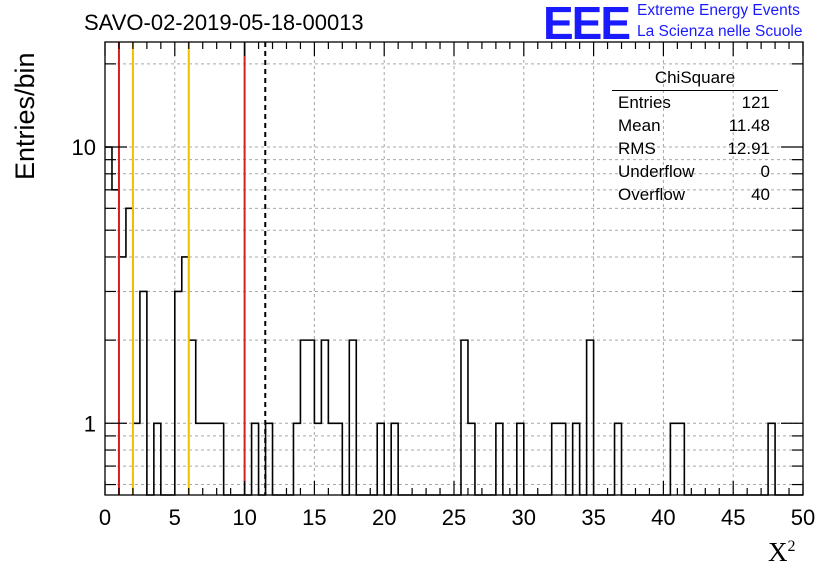 This screenshot has height=572, width=836. What do you see at coordinates (695, 78) in the screenshot?
I see `stats-name: ChiSquare` at bounding box center [695, 78].